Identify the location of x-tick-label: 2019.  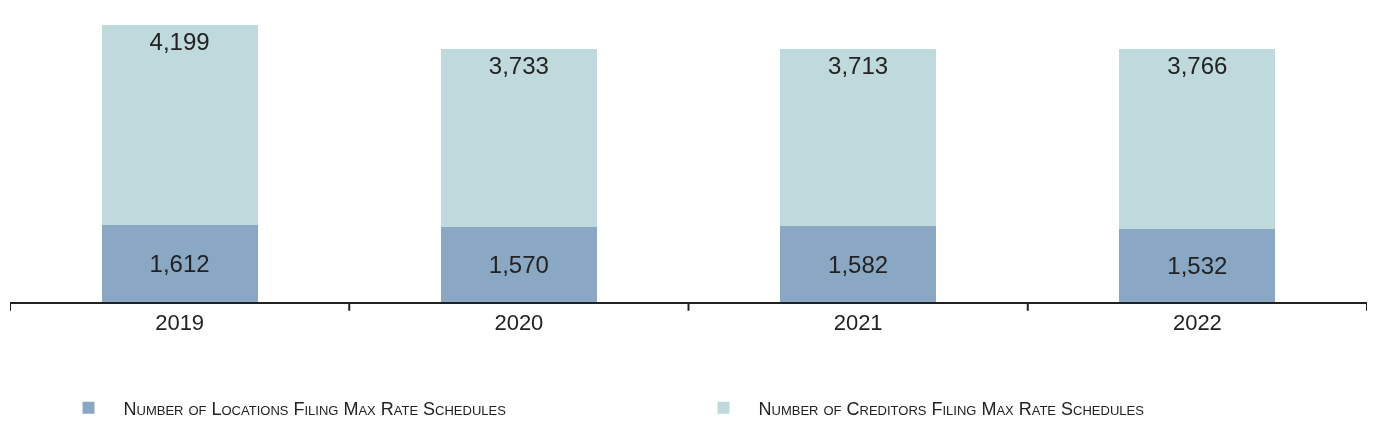
(180, 323).